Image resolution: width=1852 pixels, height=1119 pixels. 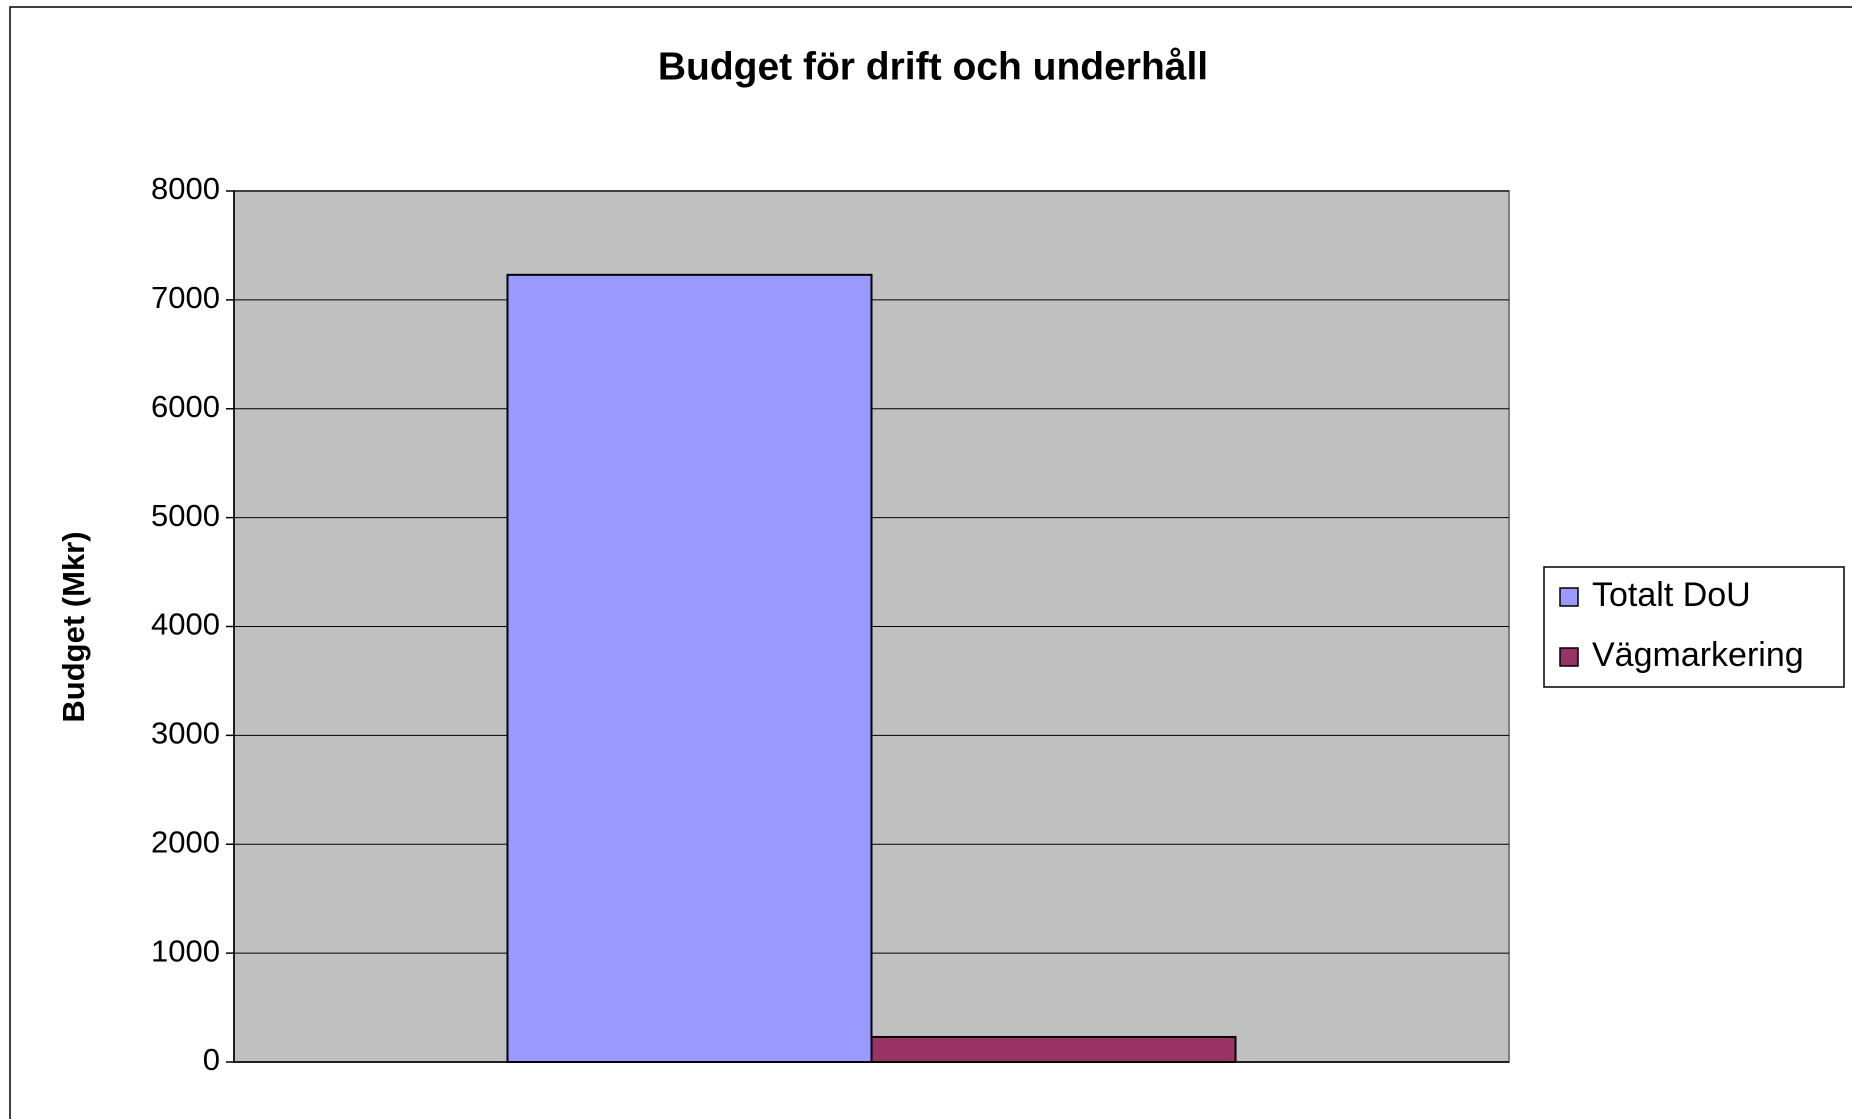 I want to click on y-tick-label: 7000, so click(x=185, y=297).